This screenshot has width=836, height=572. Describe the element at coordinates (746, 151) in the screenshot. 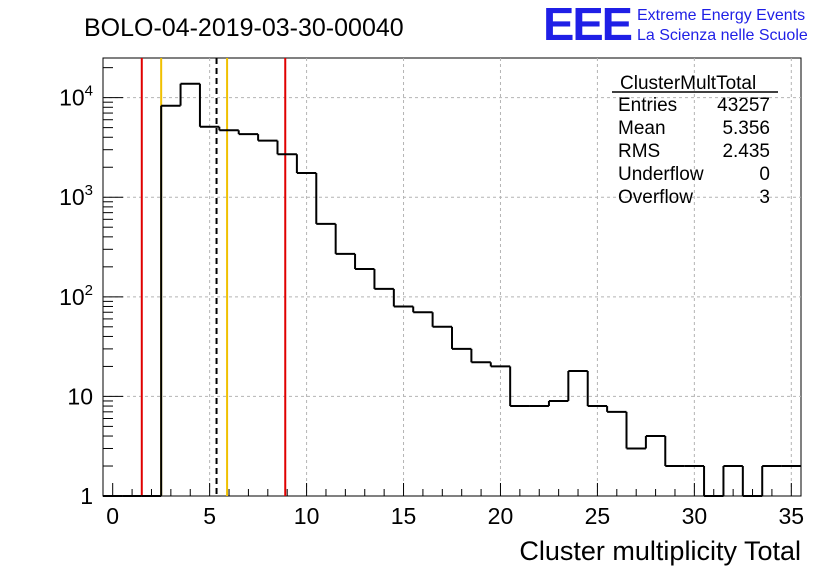

I see `stats-row-value: 2.435` at that location.